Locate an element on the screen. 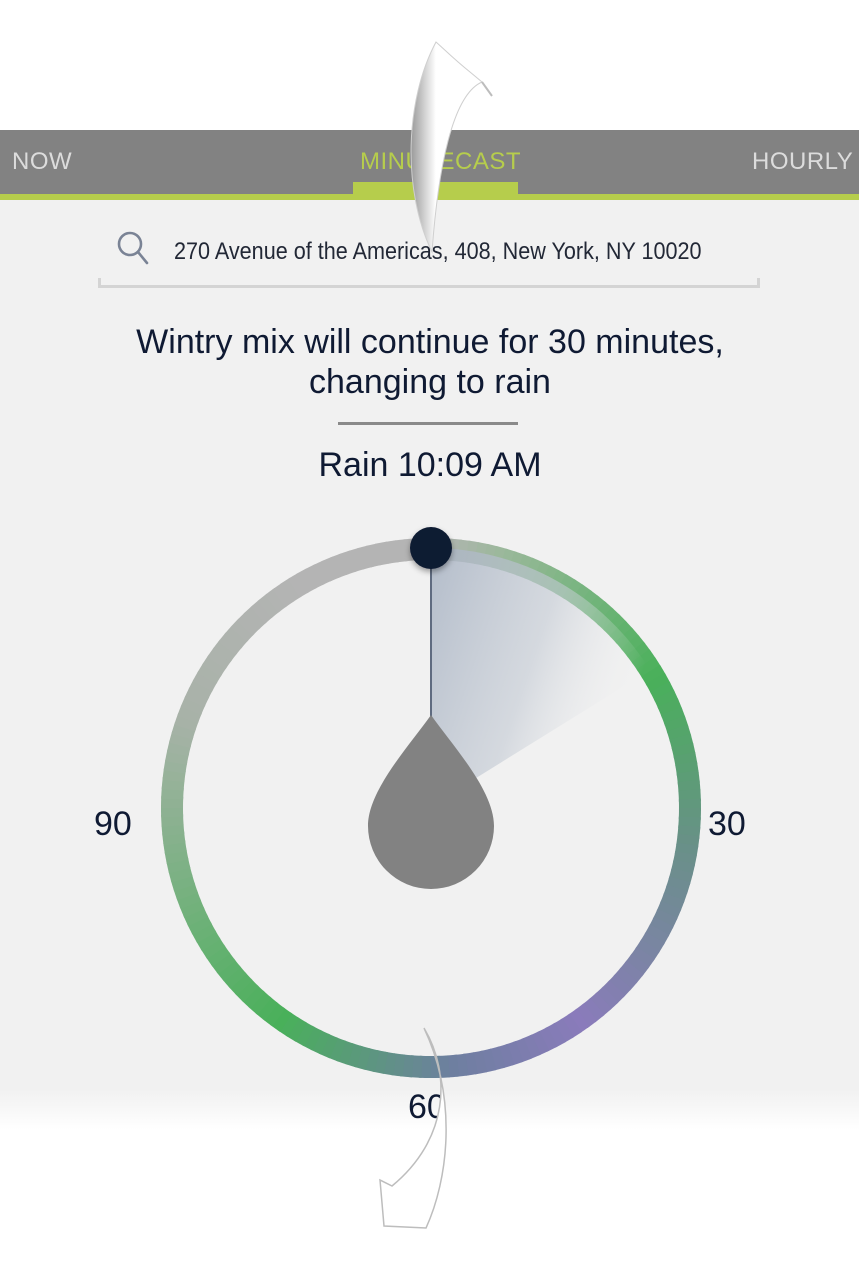 This screenshot has width=859, height=1270. tab-hourly: HOURLY is located at coordinates (803, 161).